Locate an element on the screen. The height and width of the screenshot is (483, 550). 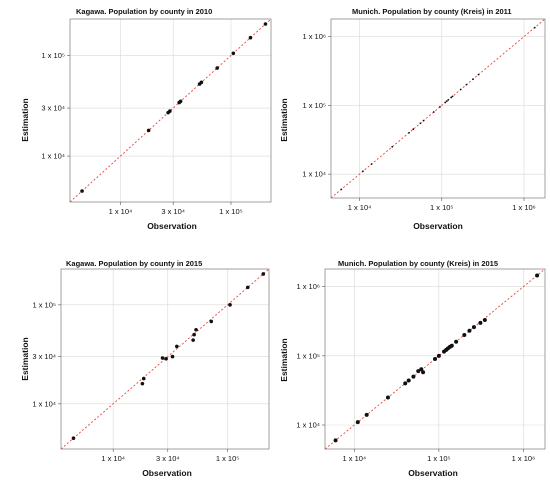
chart-title: Kagawa. Population by county in 2010 is located at coordinates (144, 11).